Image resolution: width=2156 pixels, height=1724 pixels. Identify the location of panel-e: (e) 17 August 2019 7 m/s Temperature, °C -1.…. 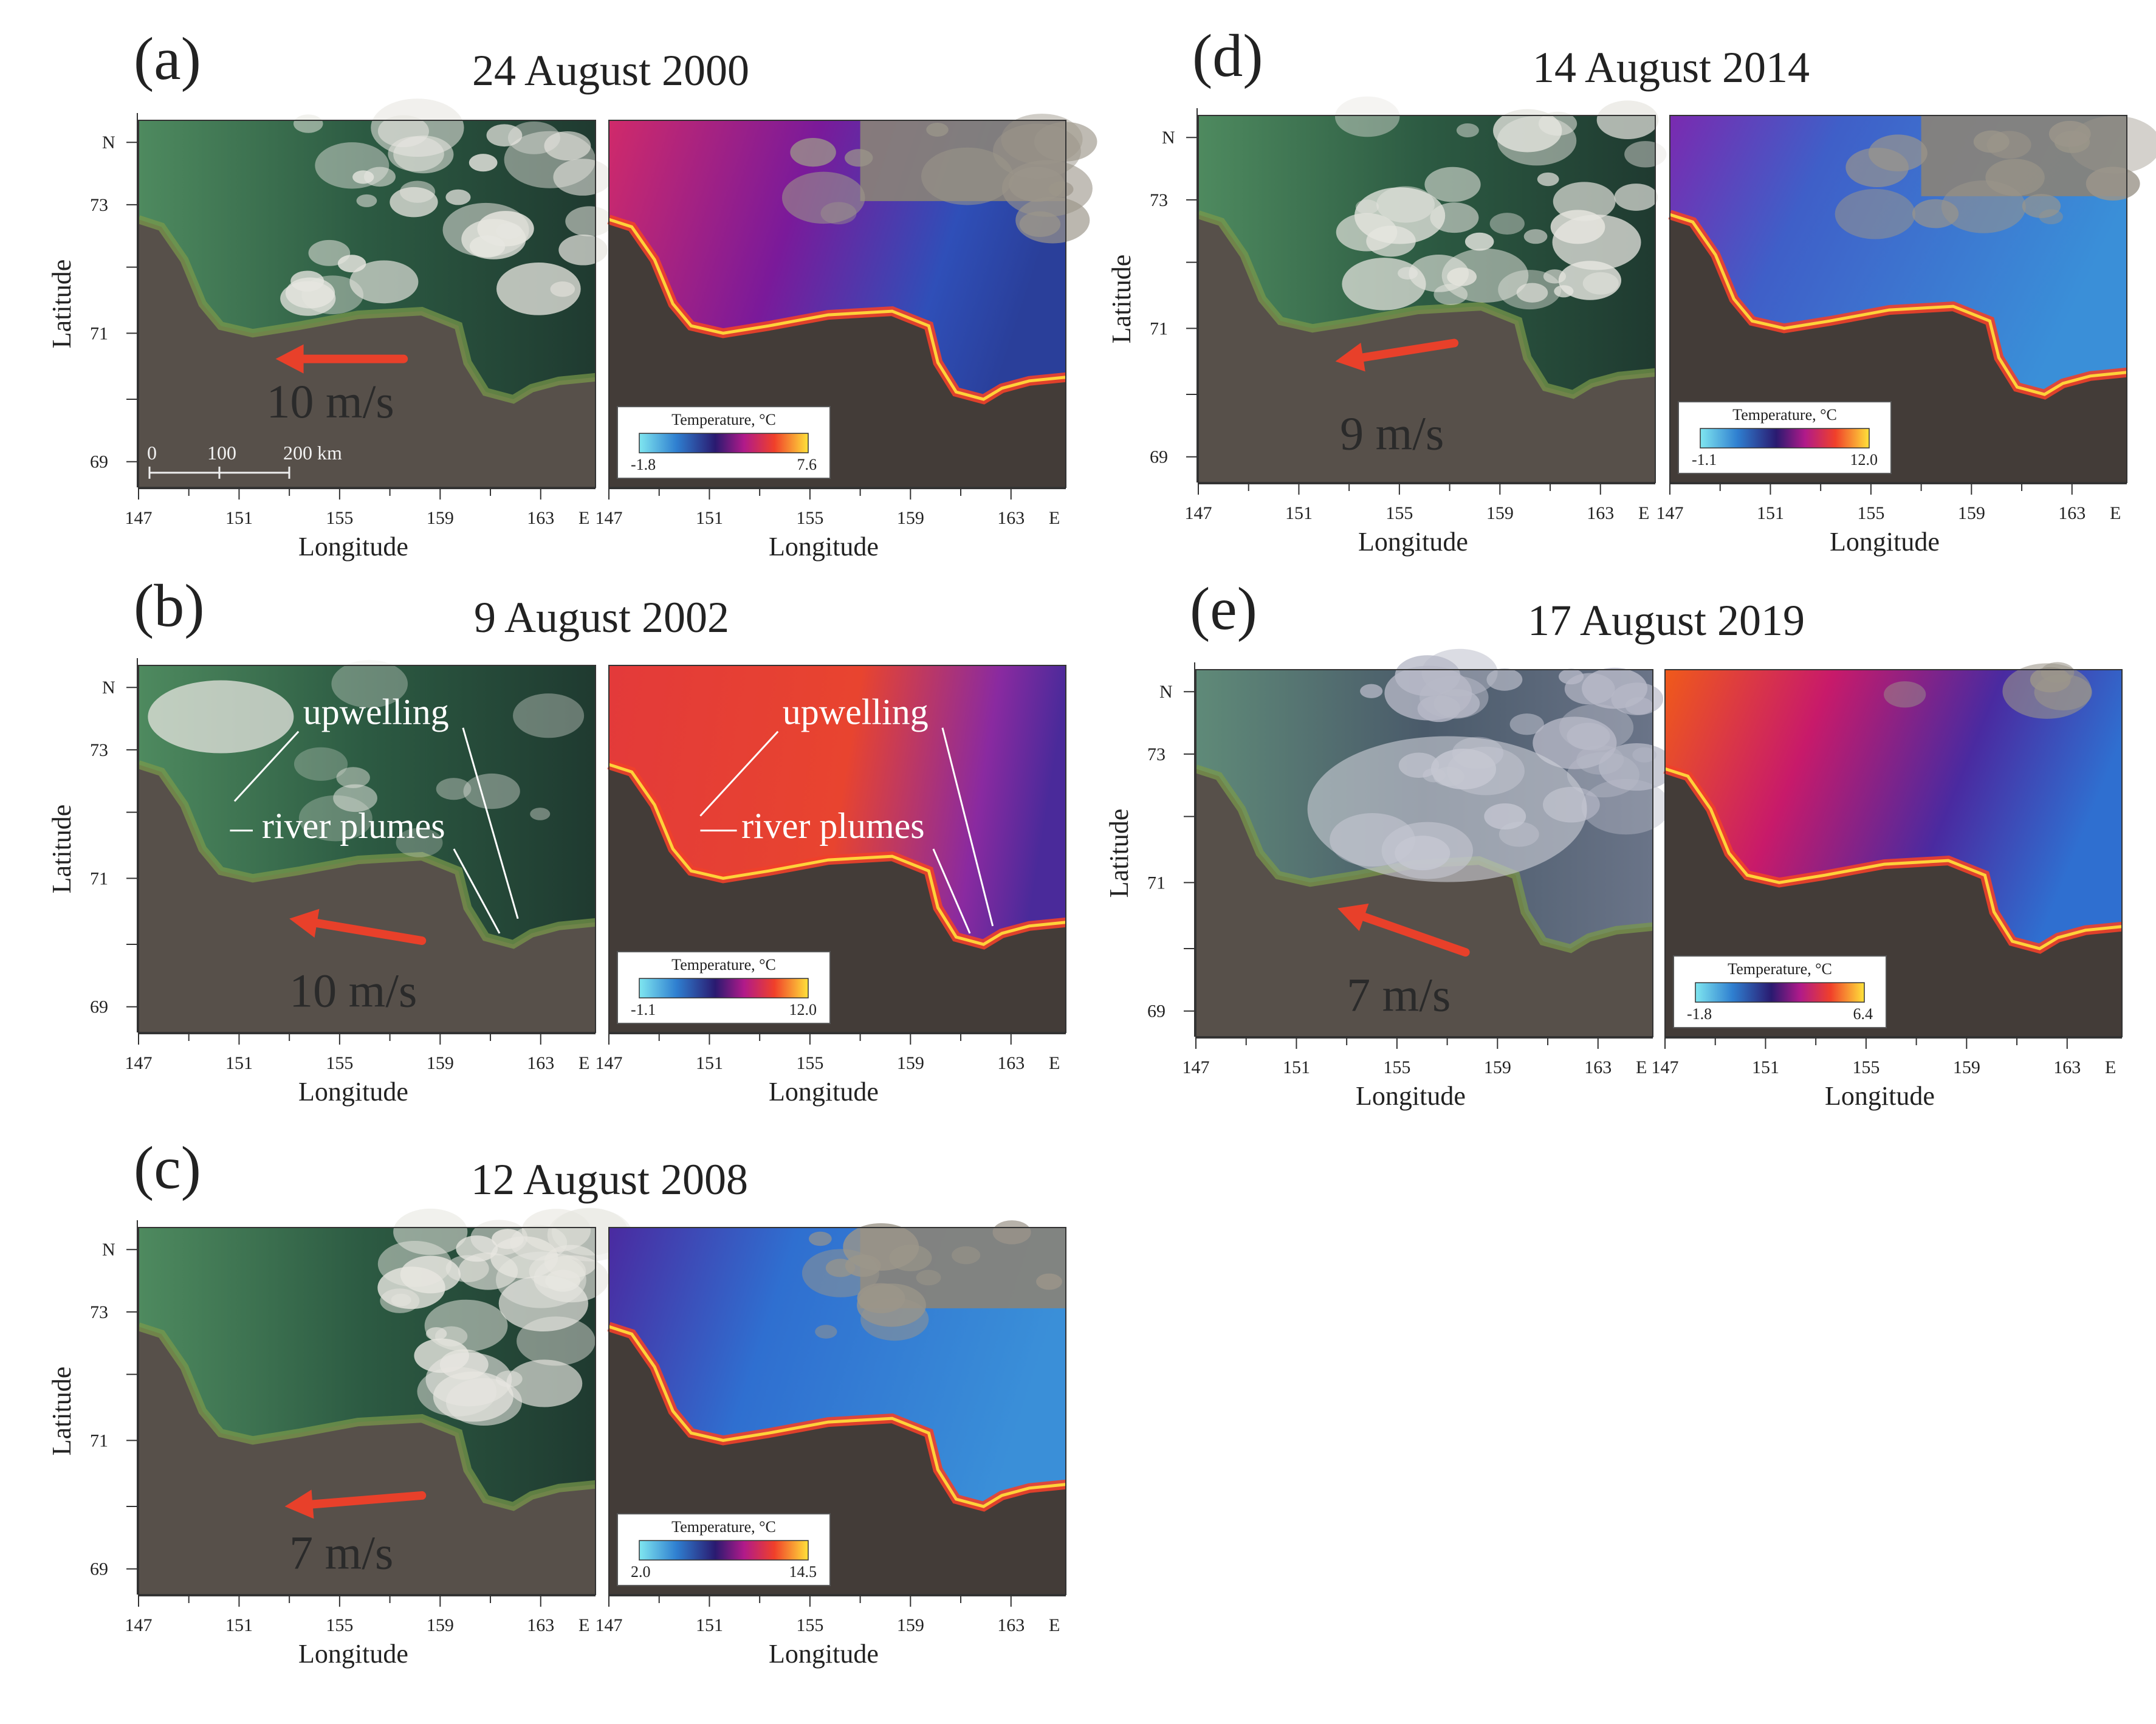
(1613, 843).